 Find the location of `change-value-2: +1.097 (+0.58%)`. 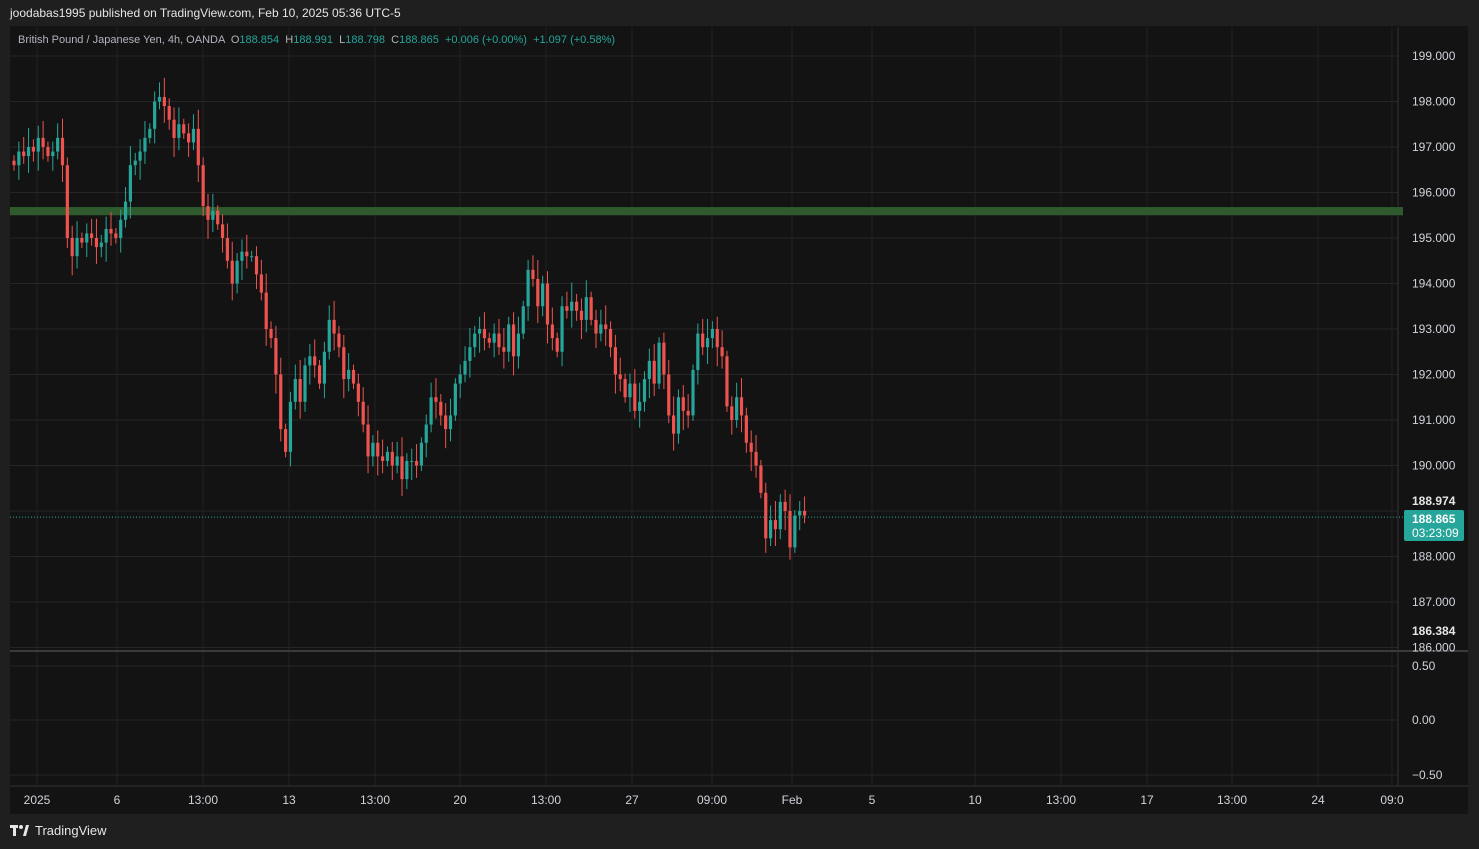

change-value-2: +1.097 (+0.58%) is located at coordinates (574, 40).